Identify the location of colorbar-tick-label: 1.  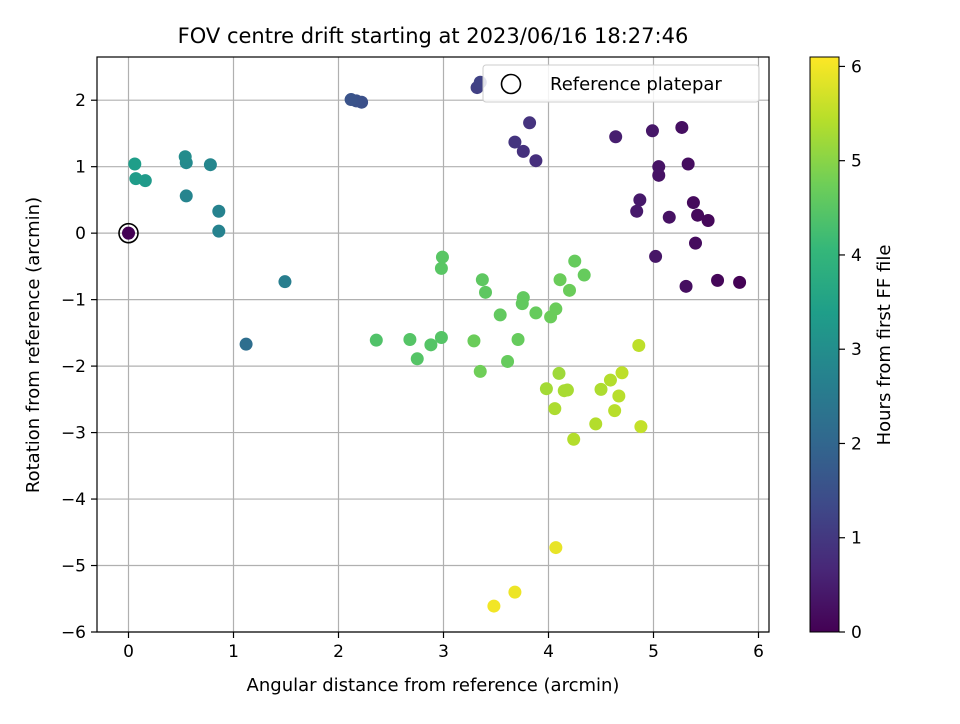
(856, 539).